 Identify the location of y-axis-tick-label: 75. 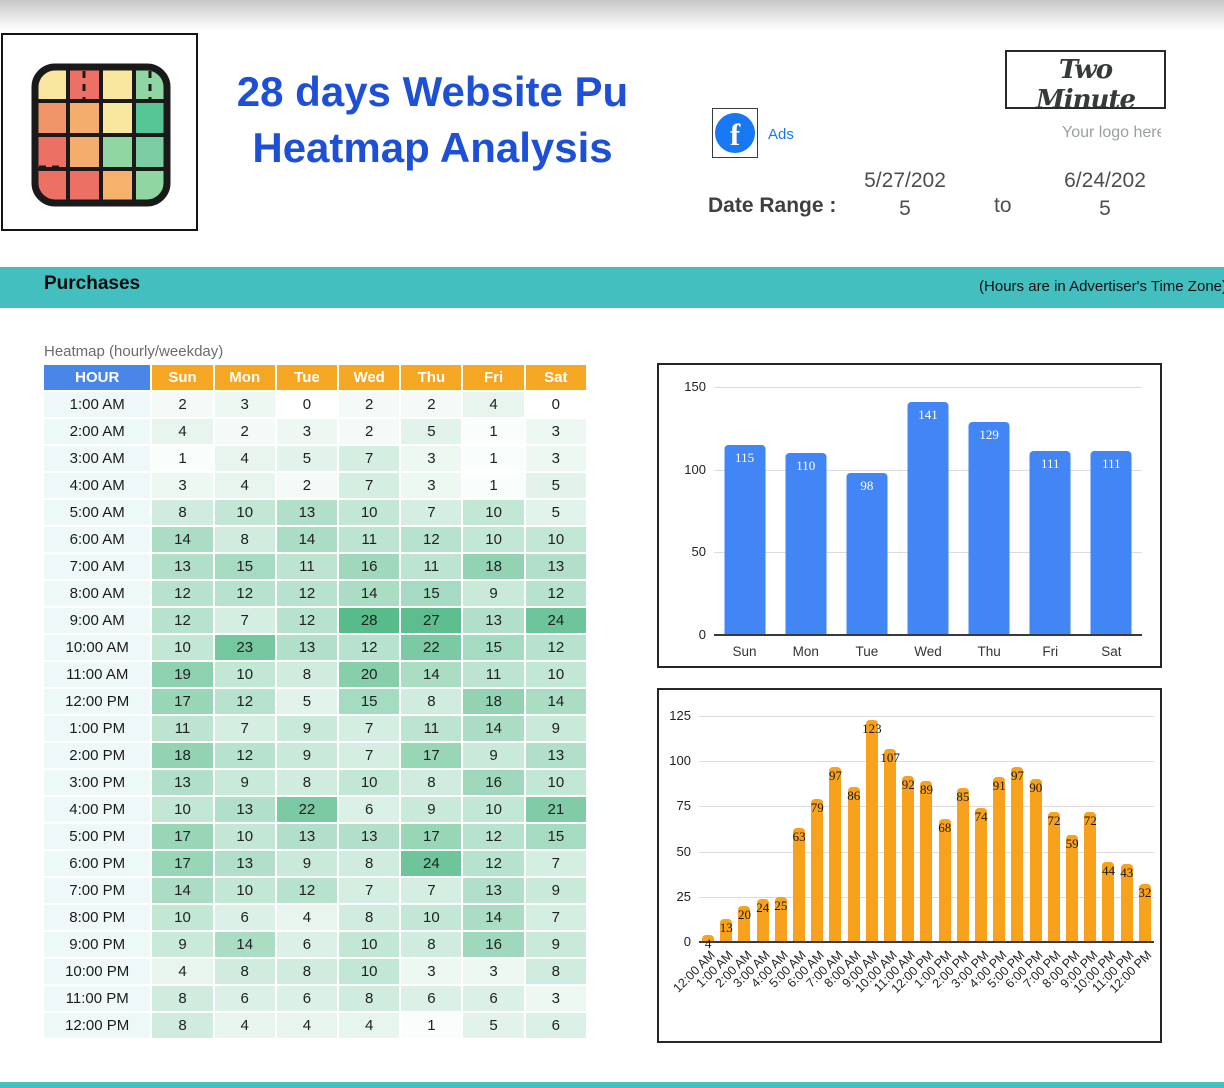
(683, 806).